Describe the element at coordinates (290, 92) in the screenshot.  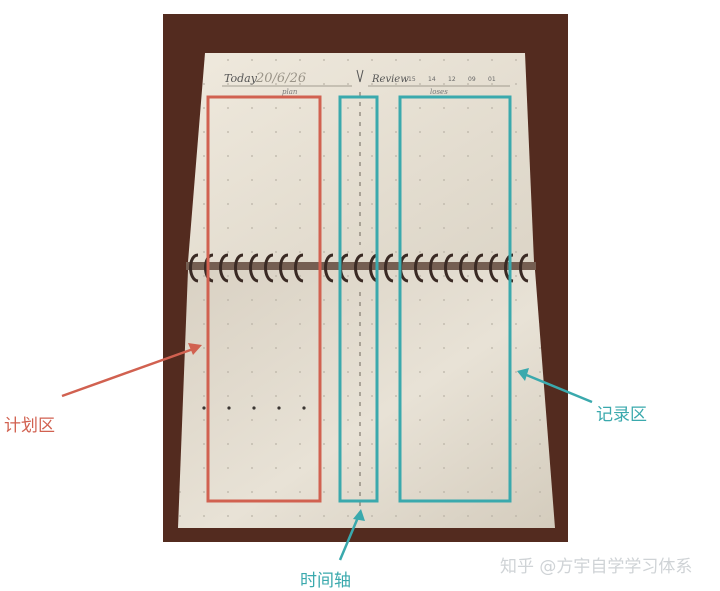
I see `plan-label: plan` at that location.